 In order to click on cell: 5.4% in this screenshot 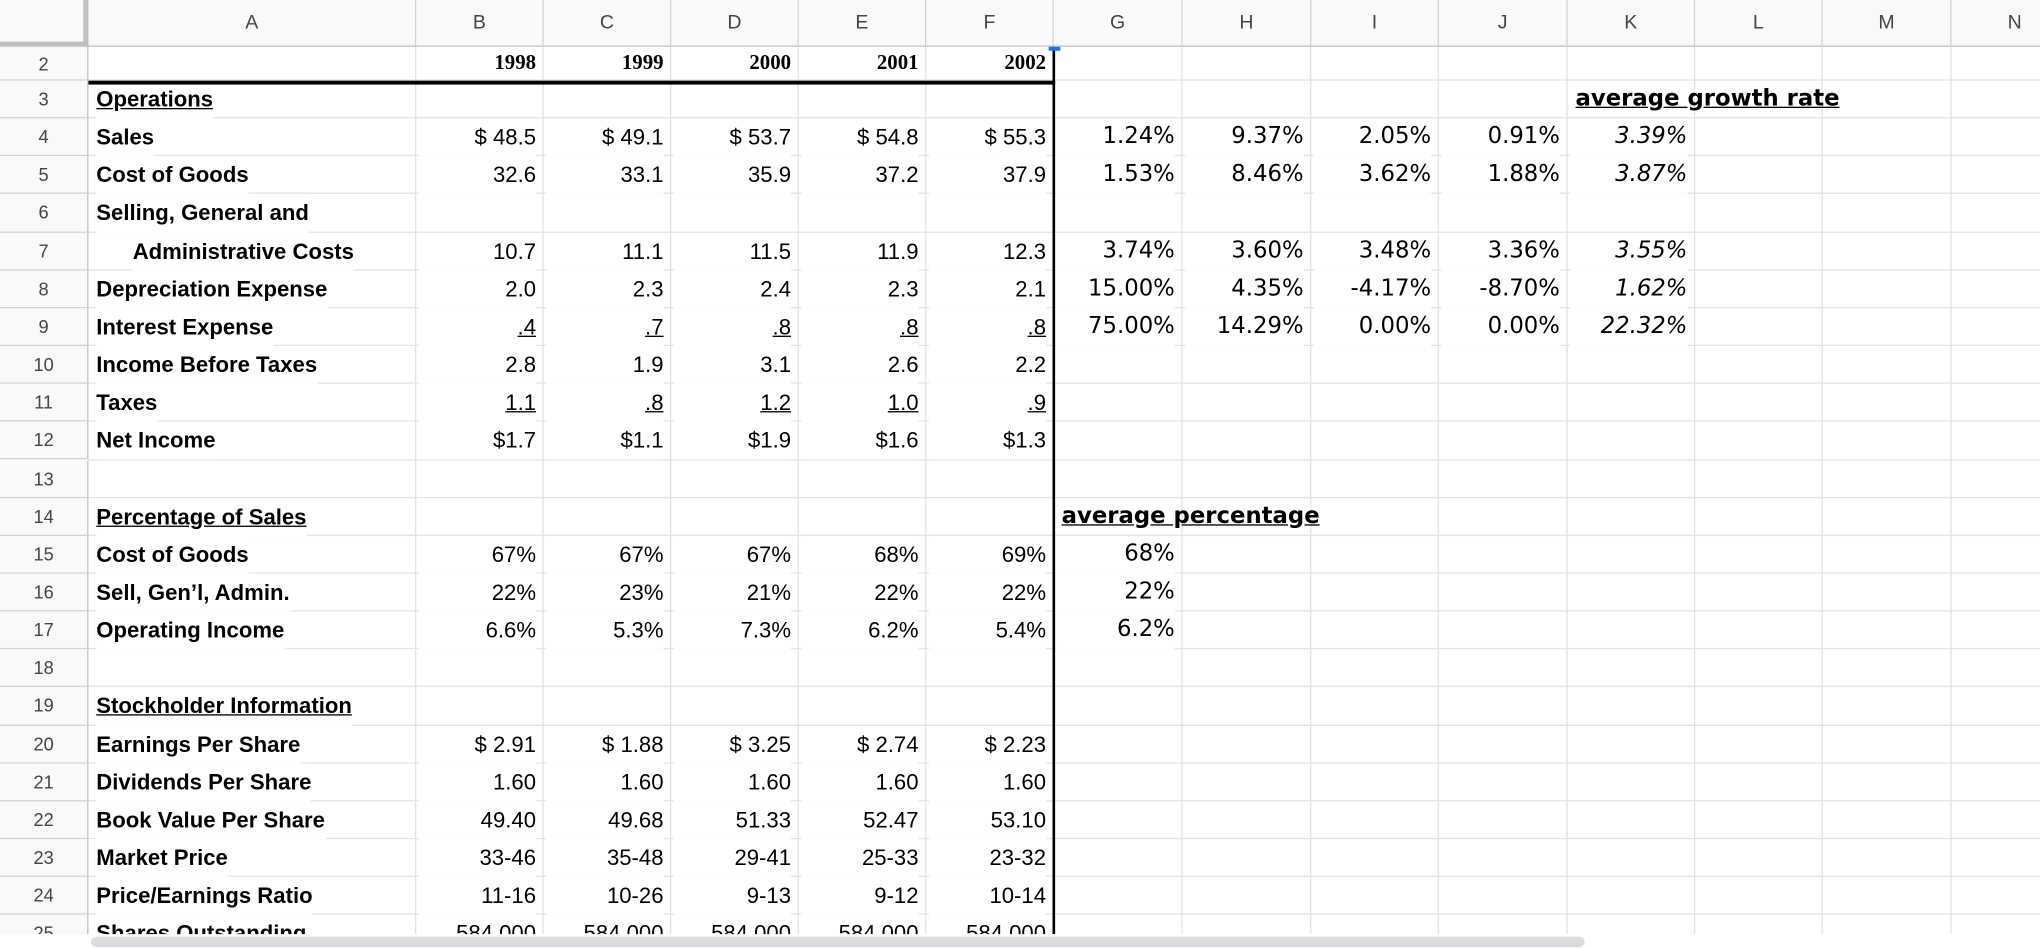, I will do `click(987, 630)`.